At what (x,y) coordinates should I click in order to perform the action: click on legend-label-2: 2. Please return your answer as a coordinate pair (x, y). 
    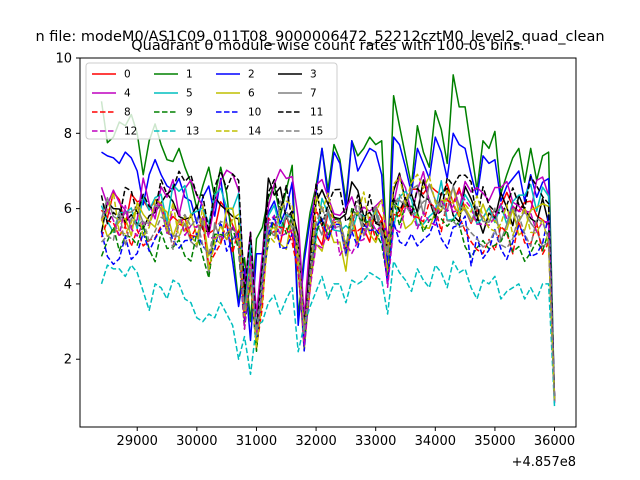
    Looking at the image, I should click on (251, 75).